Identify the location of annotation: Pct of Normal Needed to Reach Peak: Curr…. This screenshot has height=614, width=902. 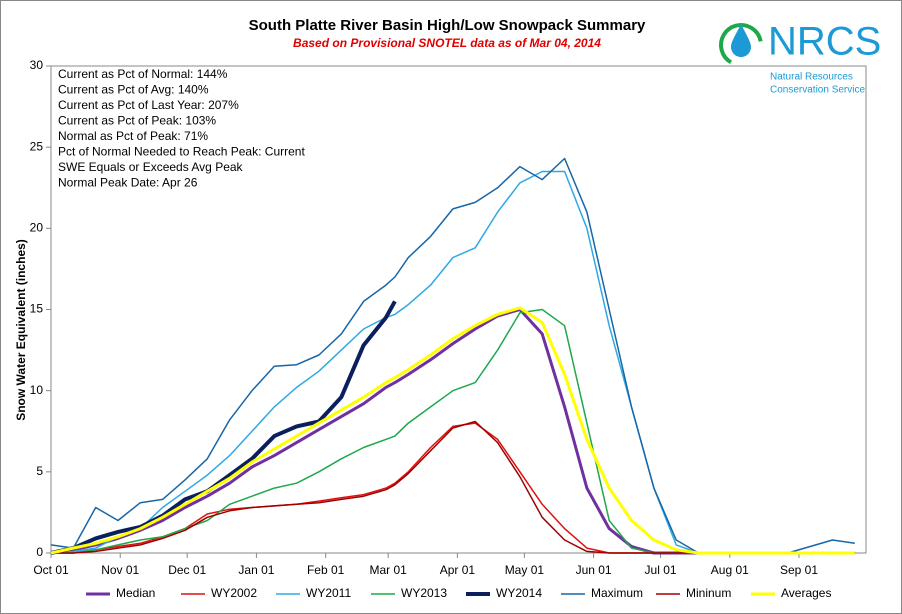
(181, 152).